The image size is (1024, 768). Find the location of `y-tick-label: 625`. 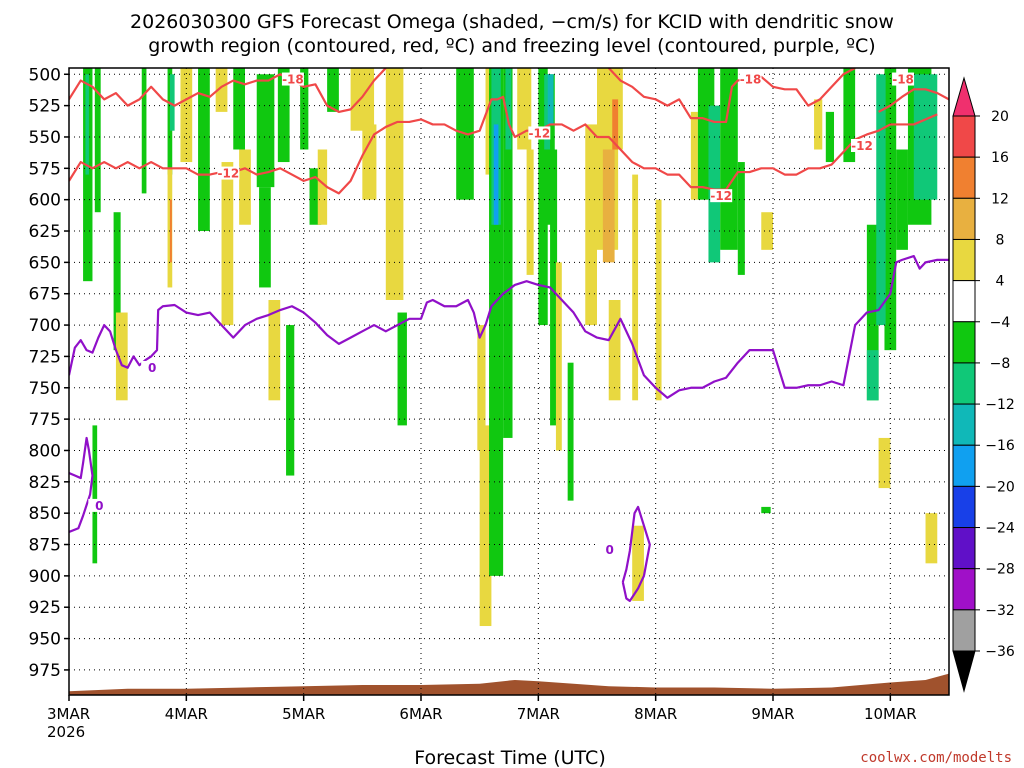

y-tick-label: 625 is located at coordinates (45, 232).